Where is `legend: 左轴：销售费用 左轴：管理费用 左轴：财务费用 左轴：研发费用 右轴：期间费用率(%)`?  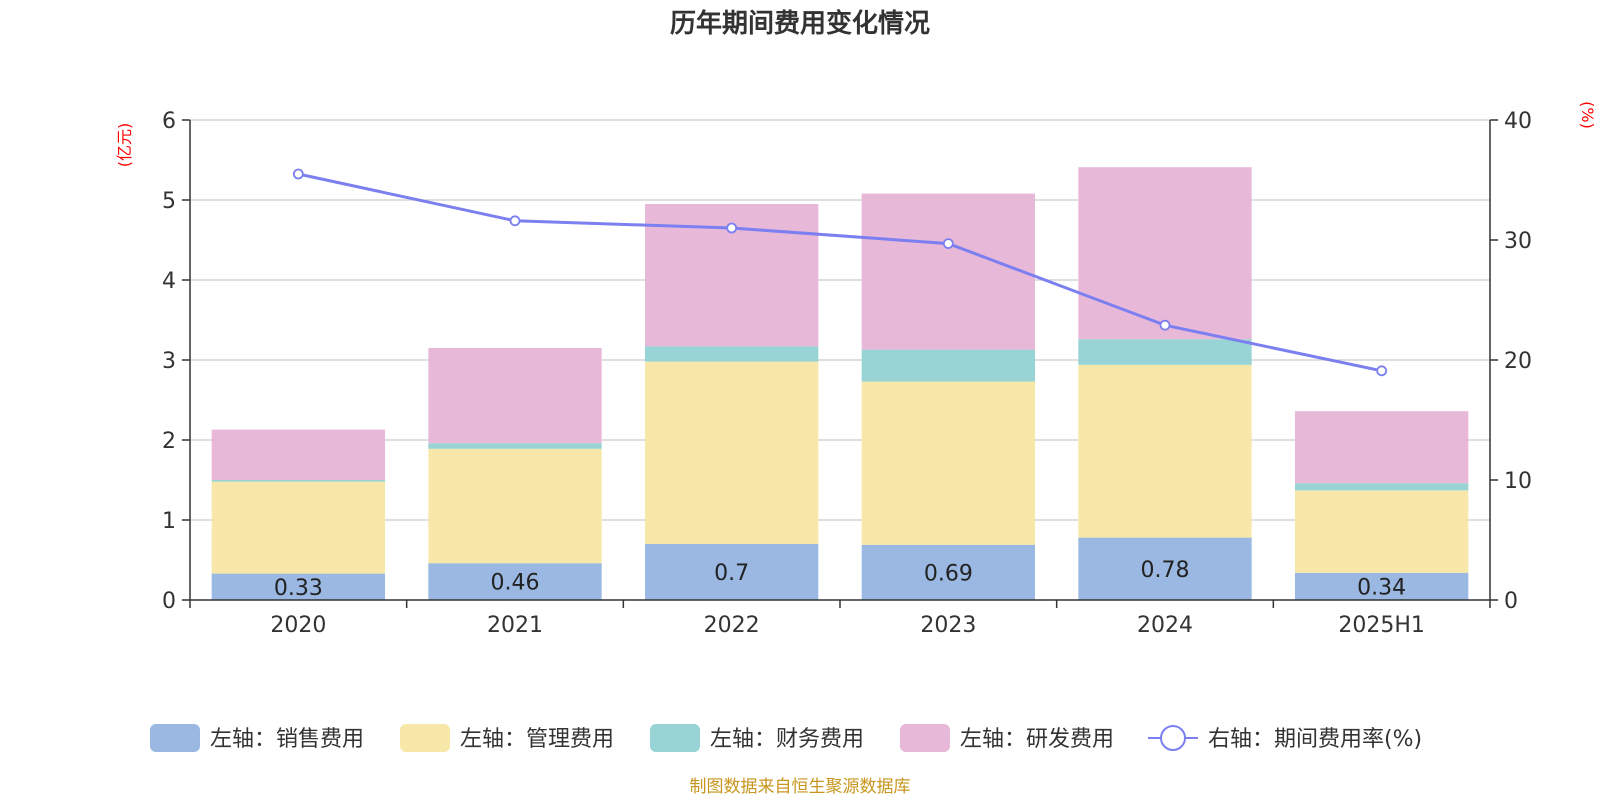
legend: 左轴：销售费用 左轴：管理费用 左轴：财务费用 左轴：研发费用 右轴：期间费用率(%) is located at coordinates (786, 738).